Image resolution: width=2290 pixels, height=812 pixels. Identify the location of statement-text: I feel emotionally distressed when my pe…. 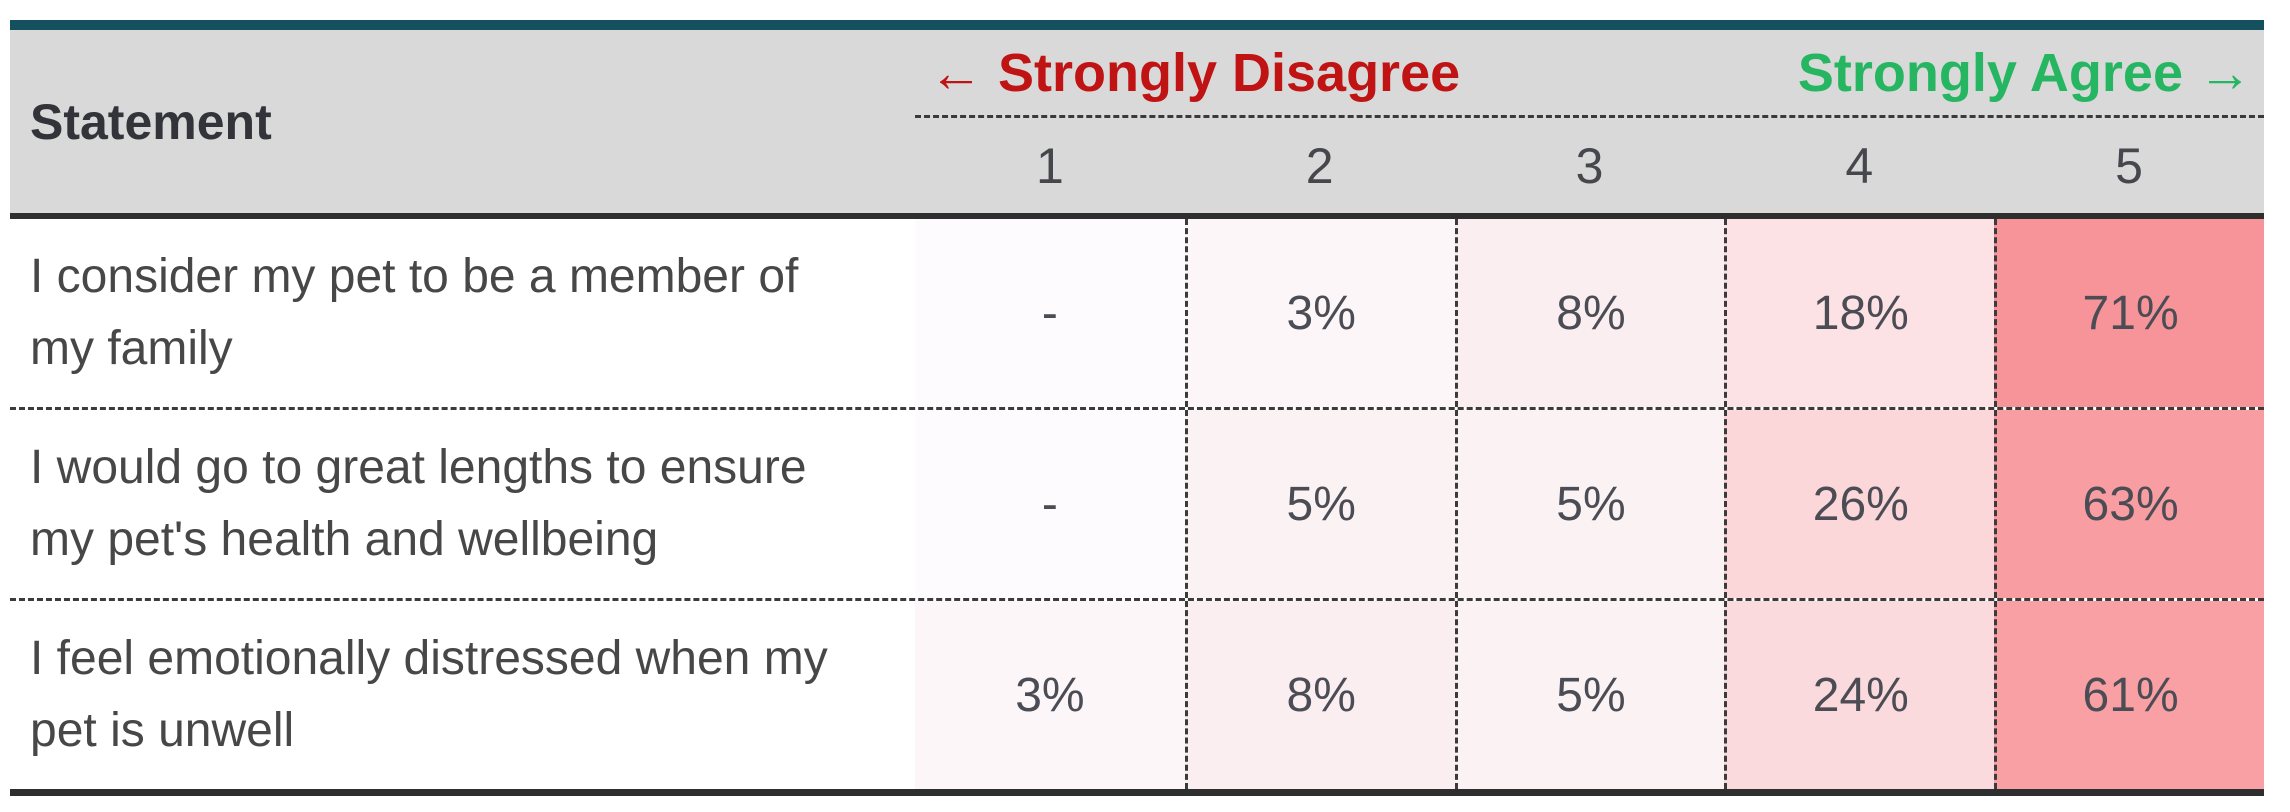
(429, 694).